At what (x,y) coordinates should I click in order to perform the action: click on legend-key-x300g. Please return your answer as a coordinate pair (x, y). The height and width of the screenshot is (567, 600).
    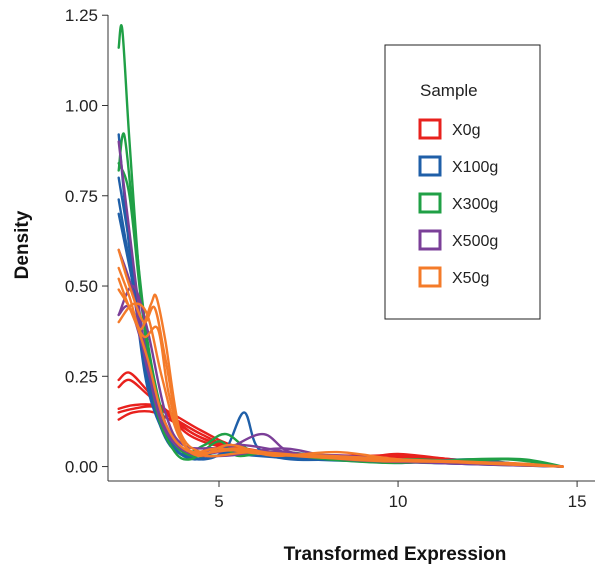
    Looking at the image, I should click on (430, 203).